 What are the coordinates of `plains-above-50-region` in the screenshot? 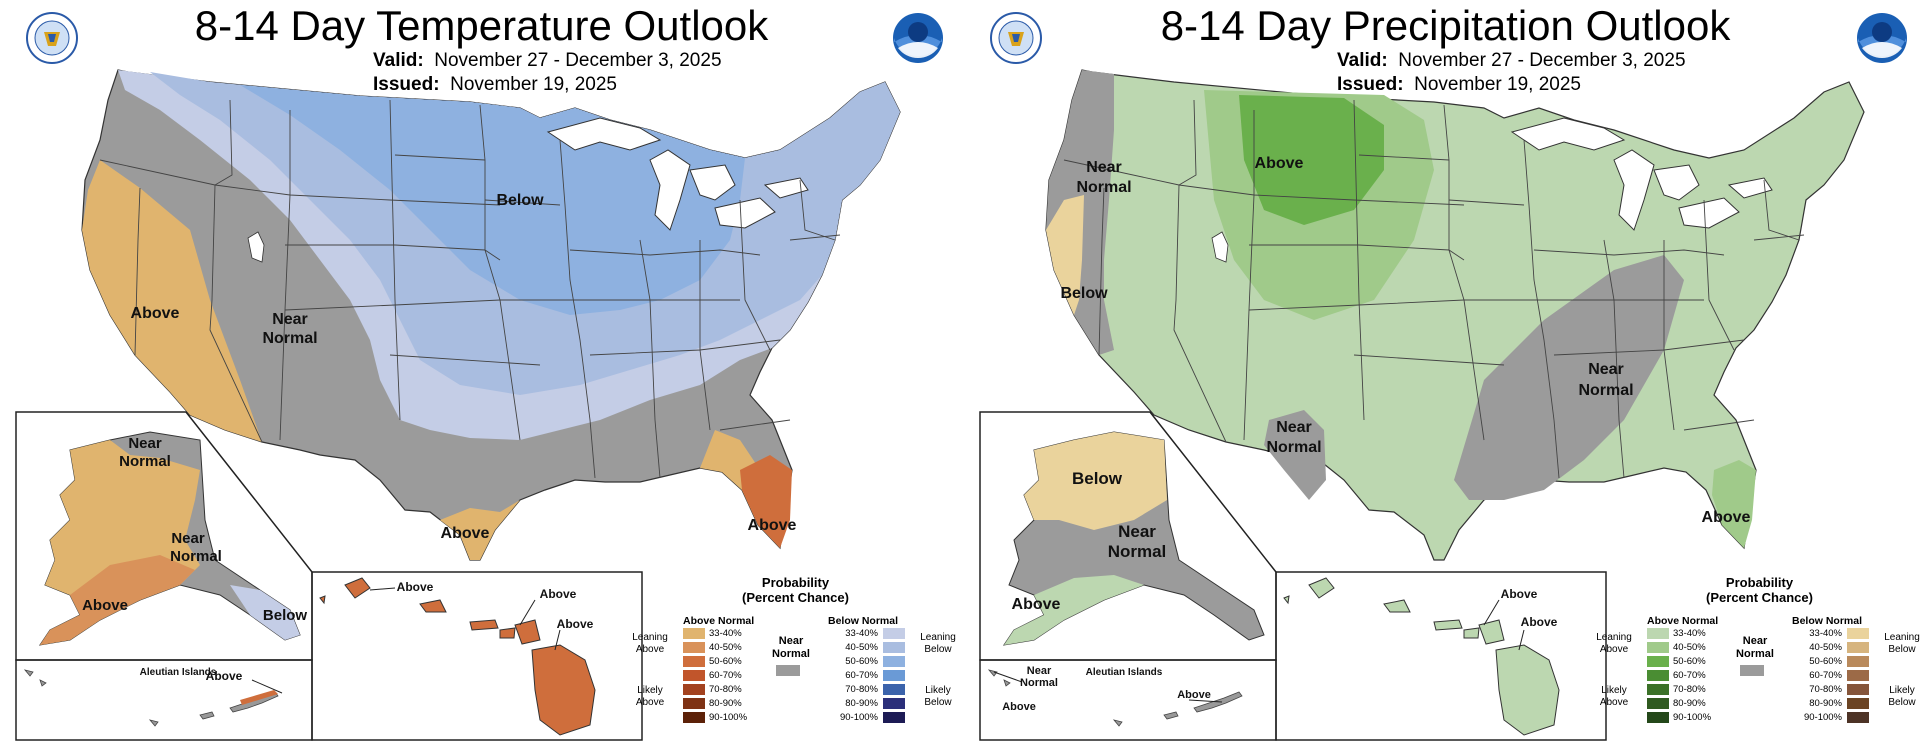 It's located at (1311, 160).